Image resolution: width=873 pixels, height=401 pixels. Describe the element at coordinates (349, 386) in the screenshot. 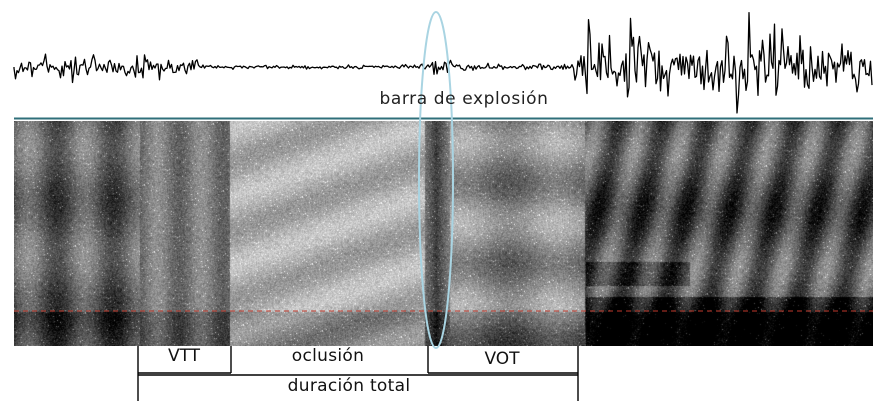

I see `total-duration-label: duración total` at that location.